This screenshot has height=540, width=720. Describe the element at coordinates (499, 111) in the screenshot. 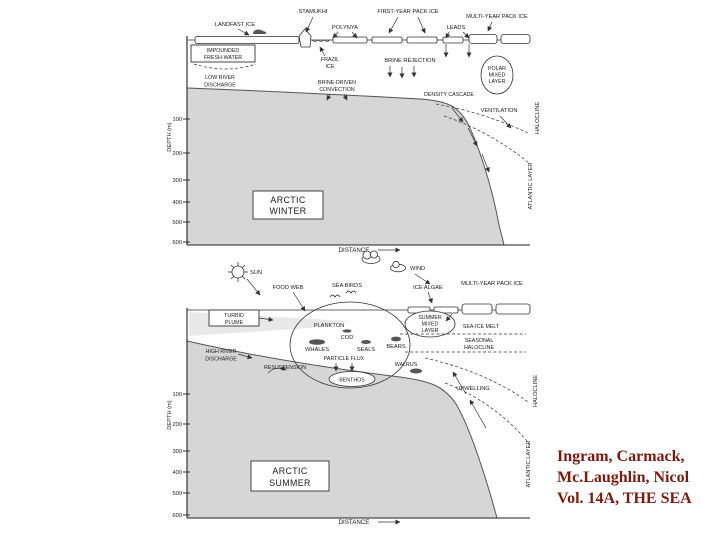

I see `label-ventilation: VENTILATION` at that location.